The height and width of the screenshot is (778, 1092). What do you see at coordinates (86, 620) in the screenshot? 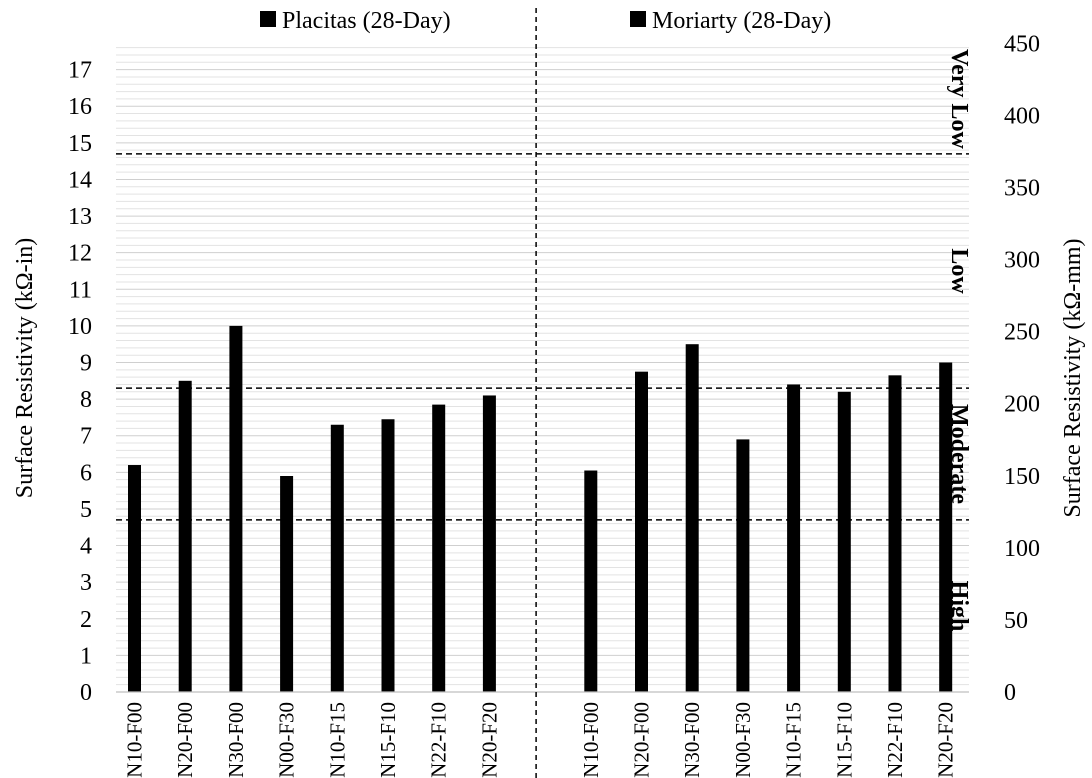
I see `y-left-tick-label: 2` at bounding box center [86, 620].